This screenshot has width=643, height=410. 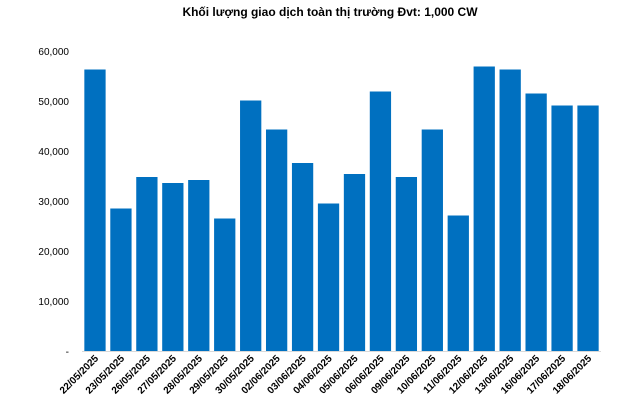 I want to click on y-tick-label: 30,000, so click(x=53, y=202).